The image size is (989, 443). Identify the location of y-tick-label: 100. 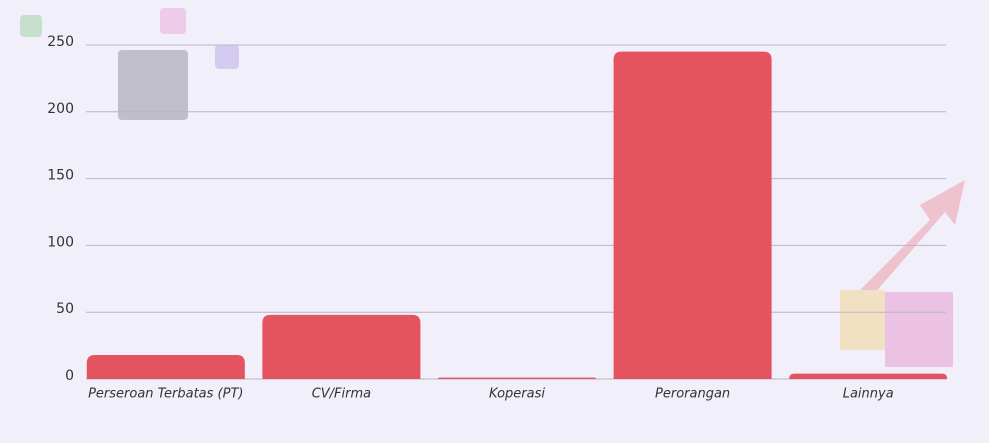
(60, 242).